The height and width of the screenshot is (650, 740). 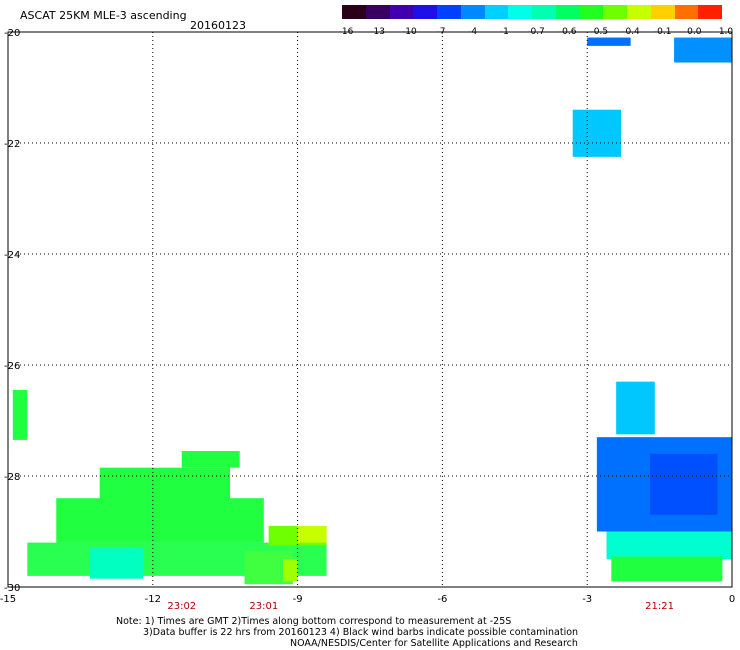 What do you see at coordinates (263, 606) in the screenshot?
I see `pass-time-label: 23:01` at bounding box center [263, 606].